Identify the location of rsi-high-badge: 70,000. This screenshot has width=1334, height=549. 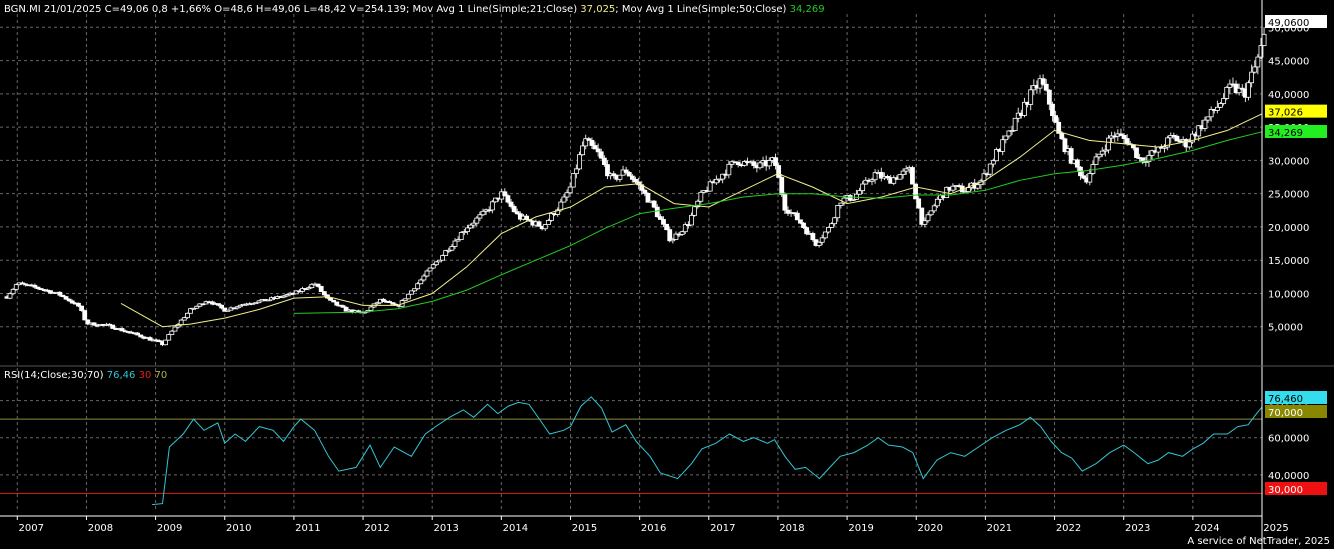
(1285, 413).